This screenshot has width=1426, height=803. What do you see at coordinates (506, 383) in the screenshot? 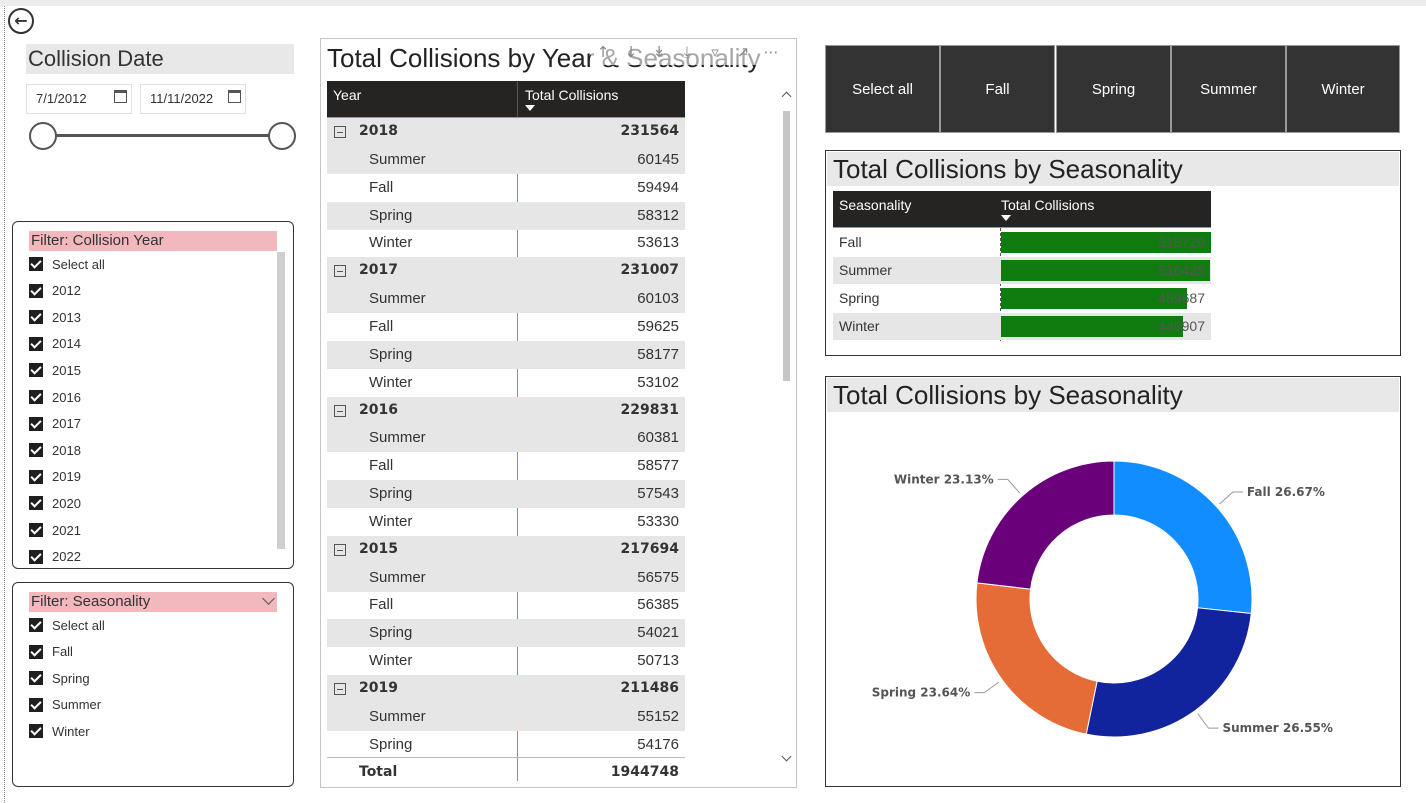
I see `matrix-season-row: Winter 53102` at bounding box center [506, 383].